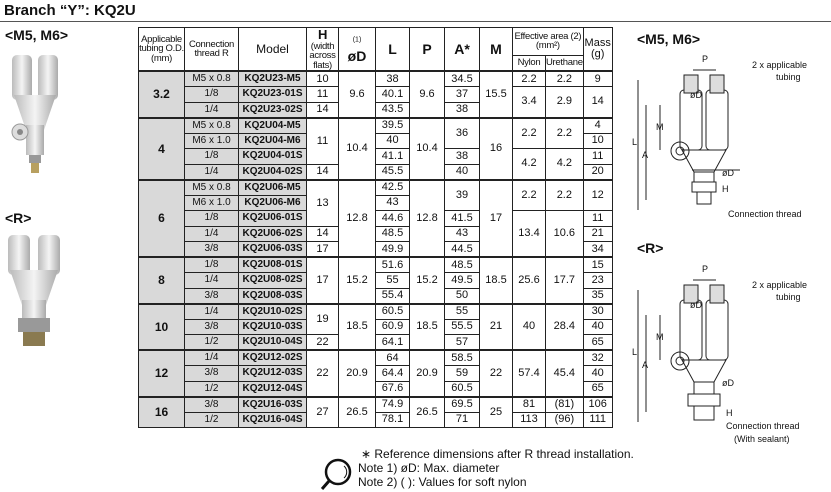  Describe the element at coordinates (564, 373) in the screenshot. I see `cell-urethane: 45.4` at that location.